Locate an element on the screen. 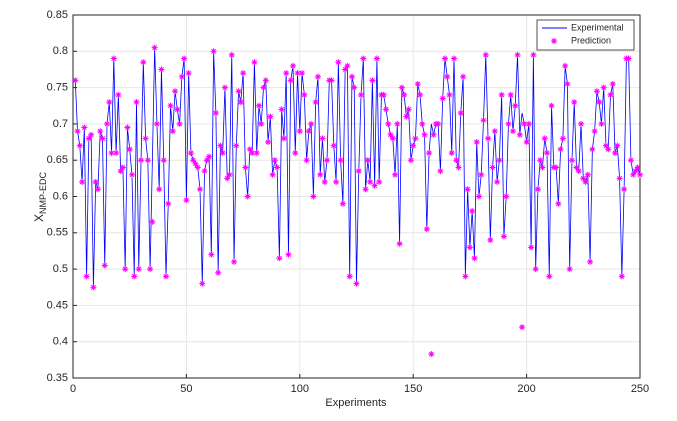 The width and height of the screenshot is (677, 421). legend-box is located at coordinates (585, 35).